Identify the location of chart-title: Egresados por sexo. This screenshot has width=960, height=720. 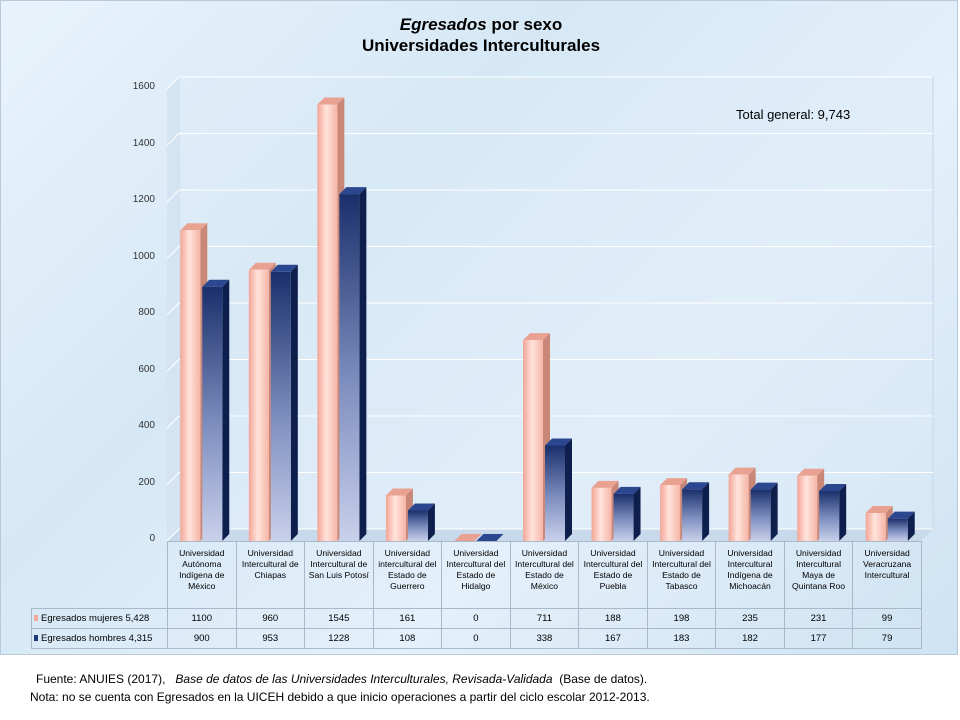
(479, 25).